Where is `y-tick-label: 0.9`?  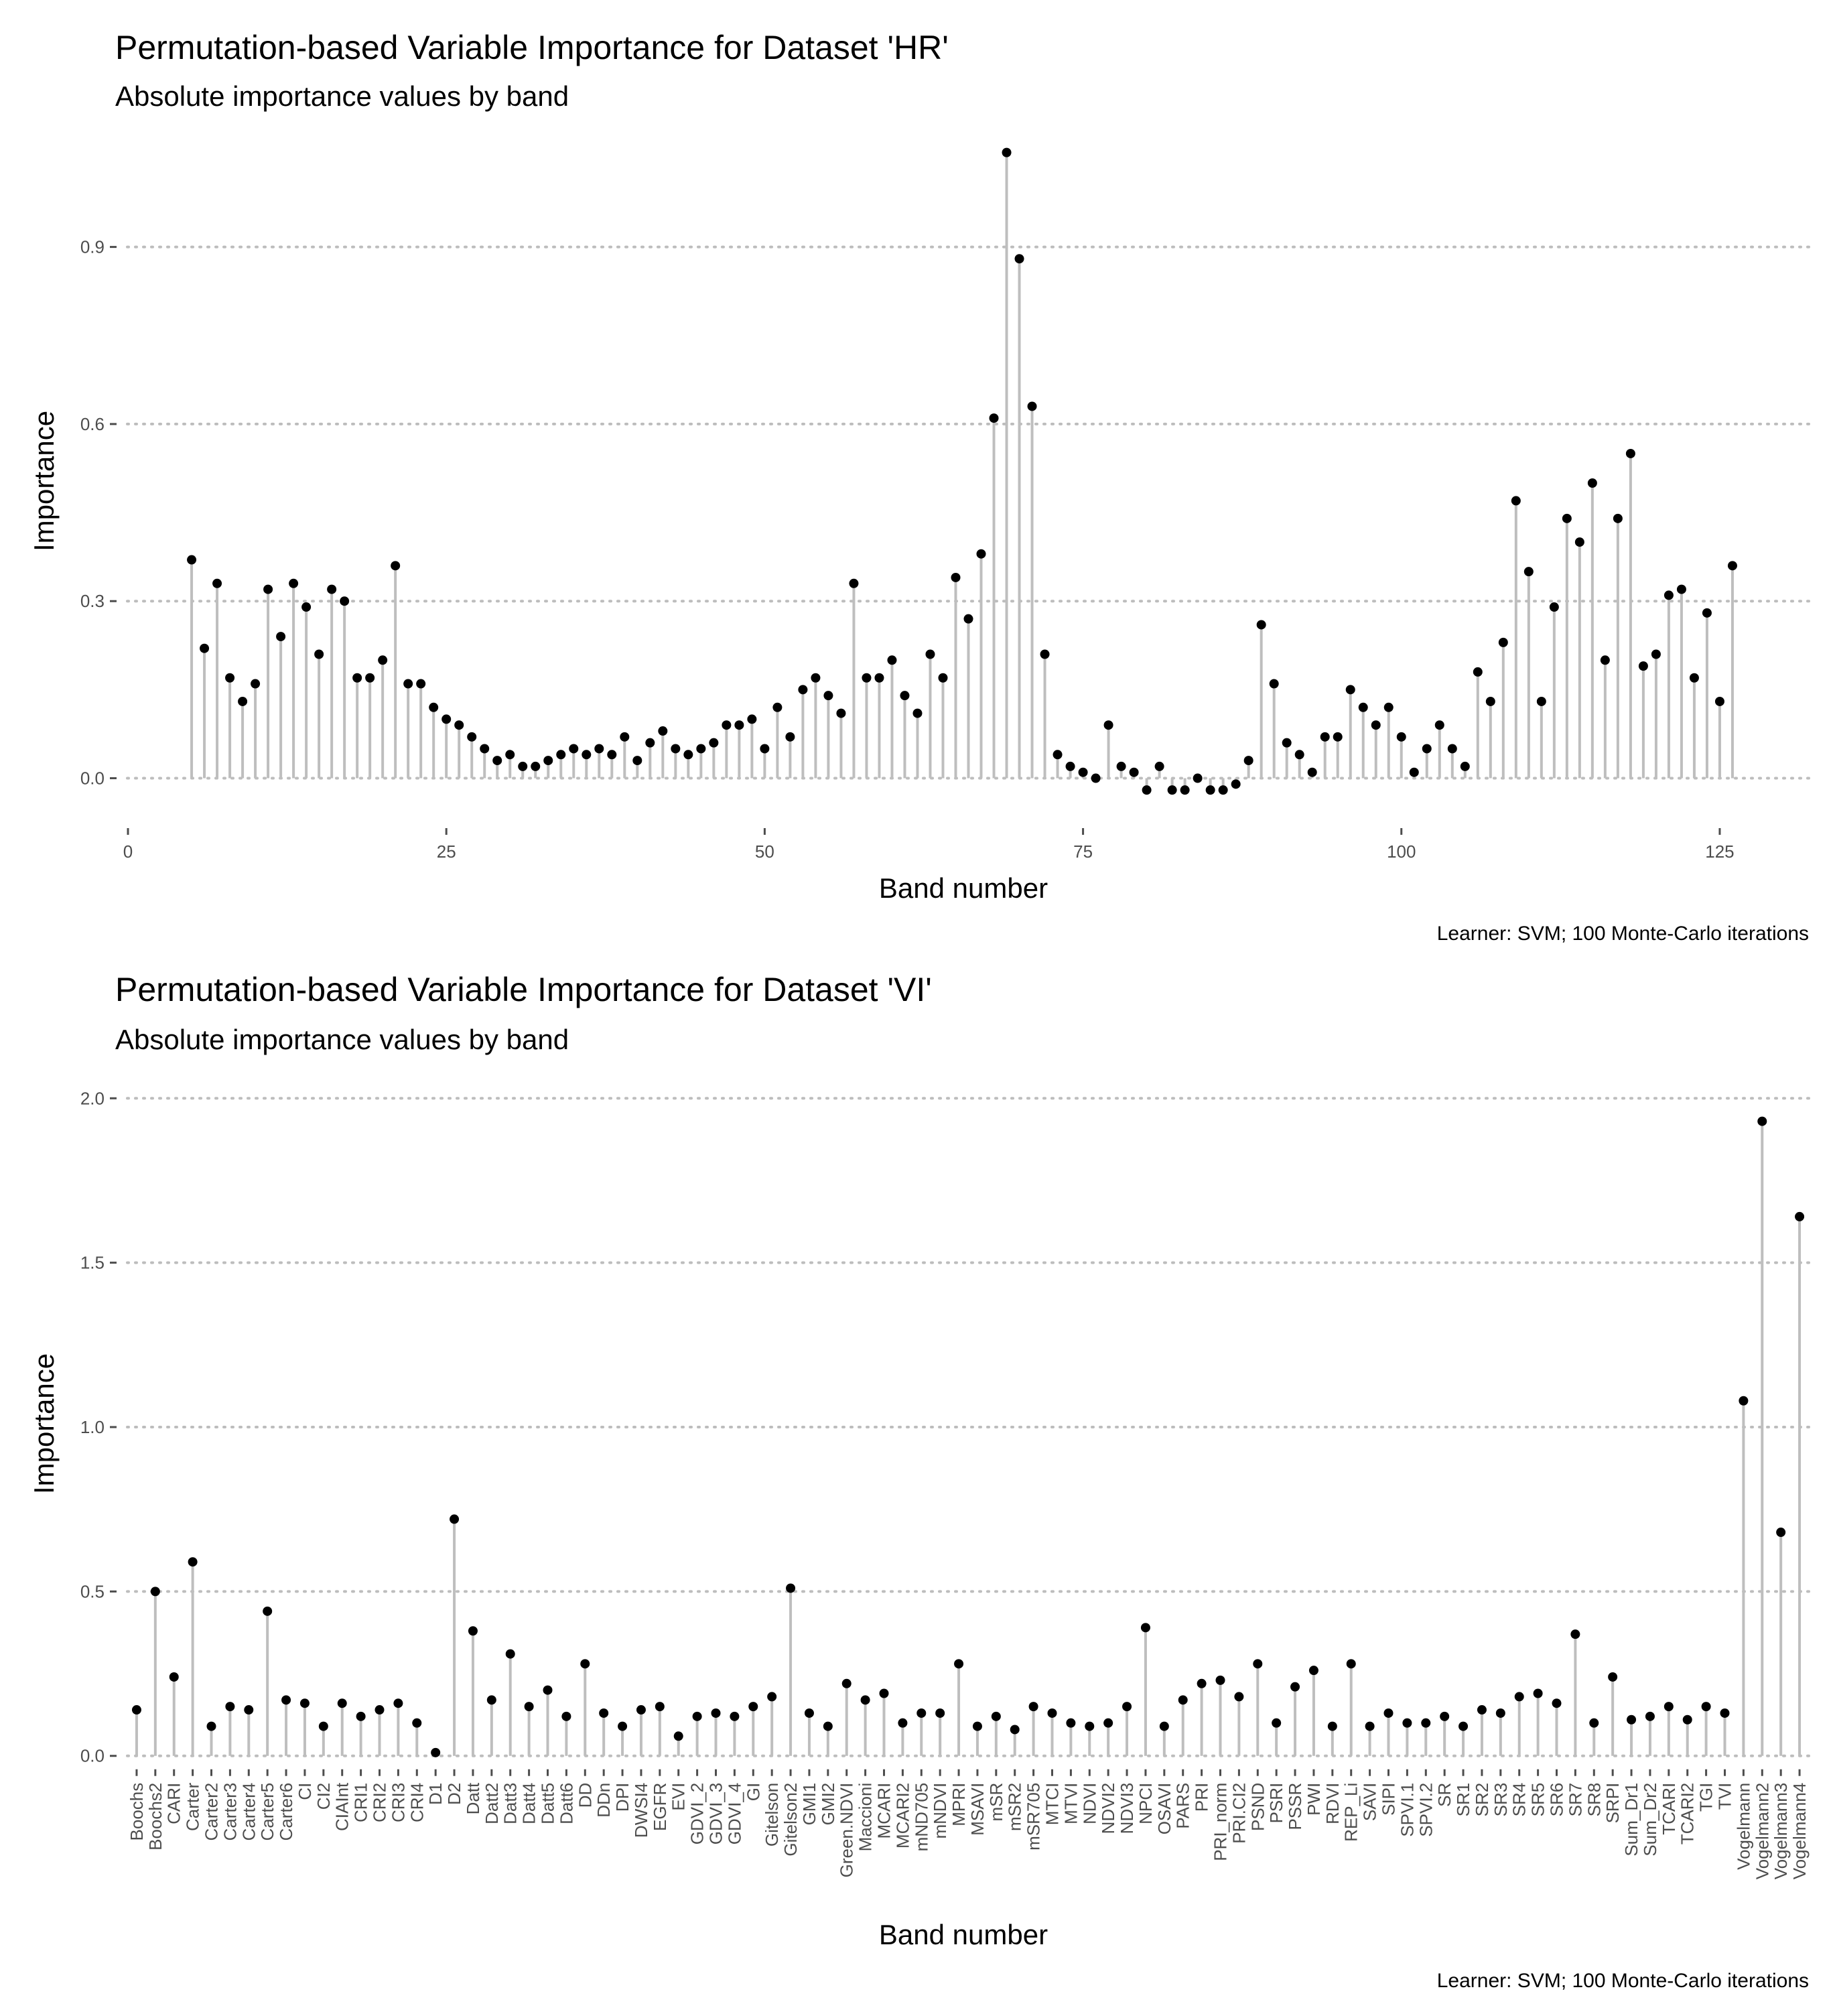
y-tick-label: 0.9 is located at coordinates (92, 247).